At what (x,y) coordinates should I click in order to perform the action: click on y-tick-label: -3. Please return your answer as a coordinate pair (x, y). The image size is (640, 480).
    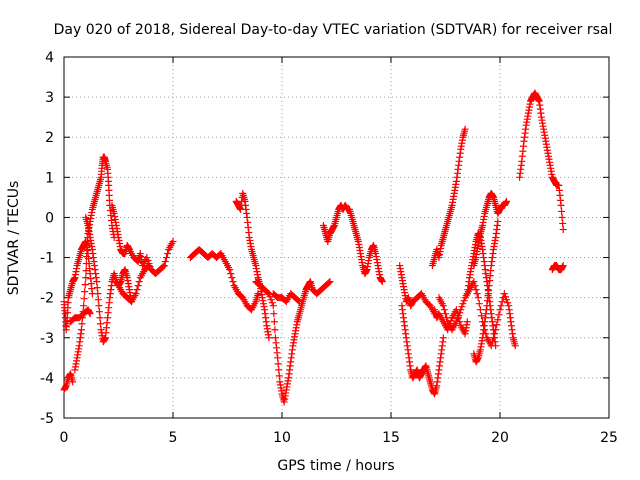
    Looking at the image, I should click on (47, 339).